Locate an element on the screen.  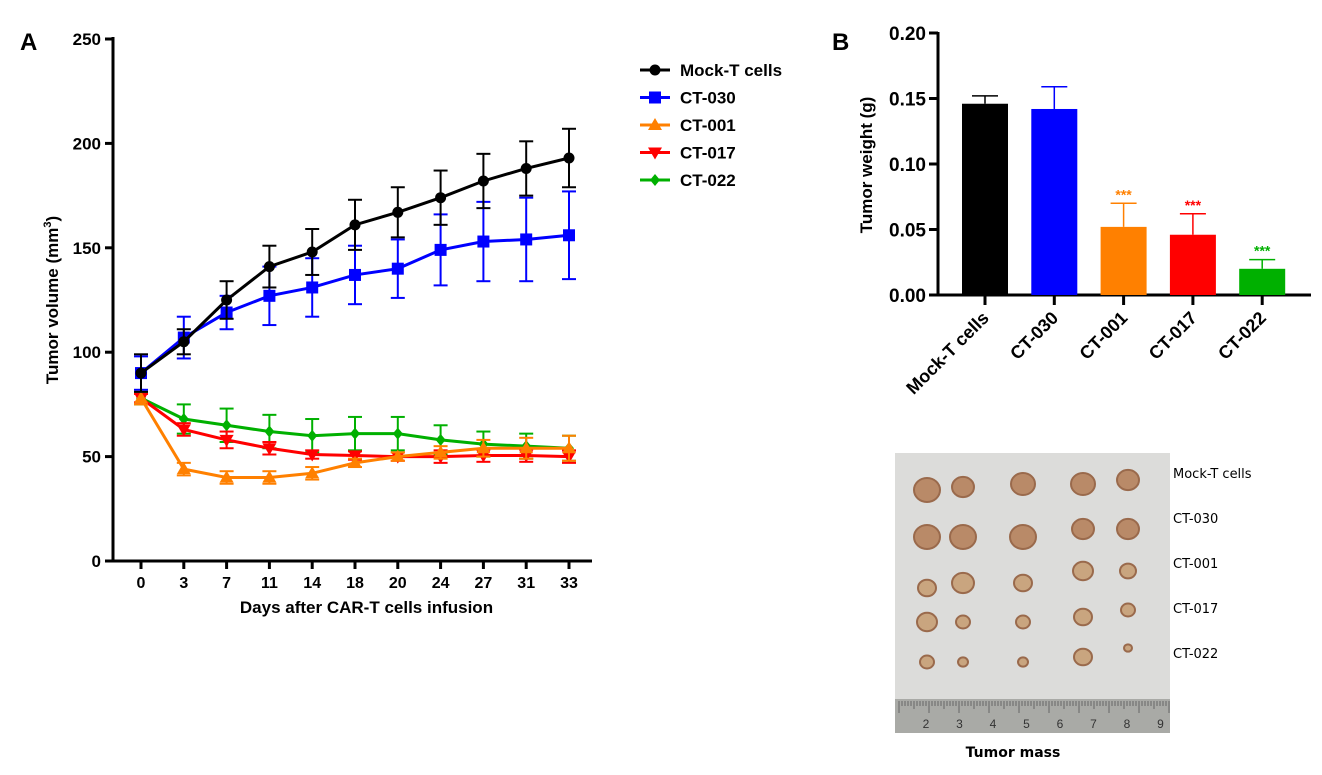
legend-label: CT-030 is located at coordinates (708, 98).